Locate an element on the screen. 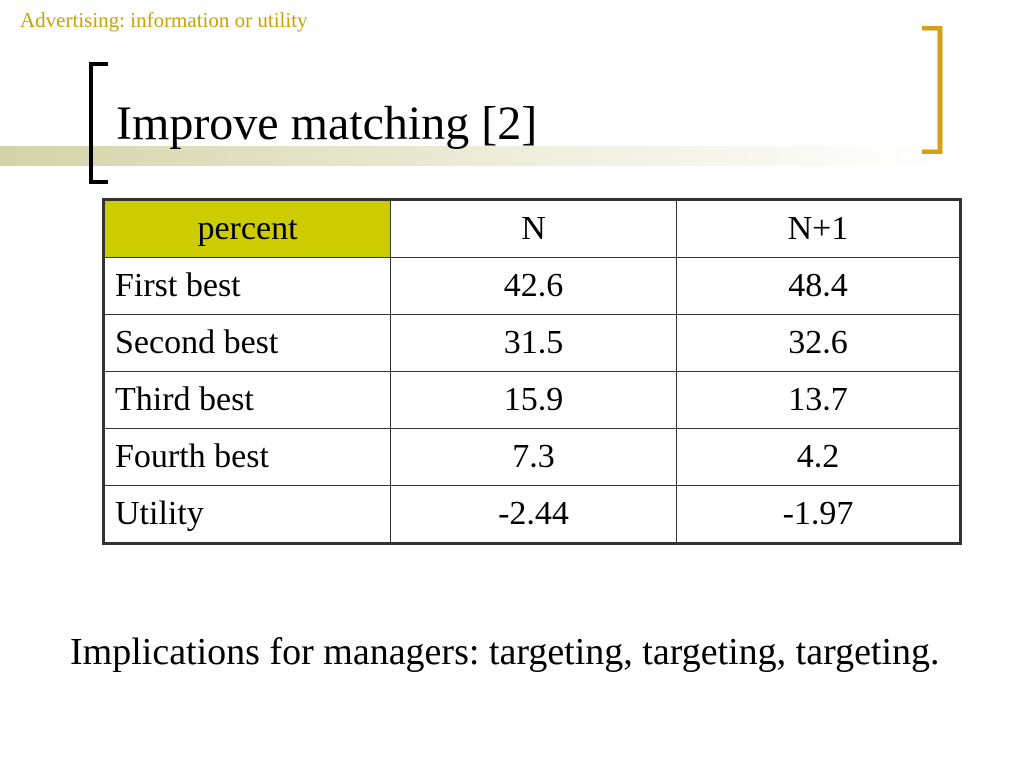  table-row: Third best 15.9 13.7 is located at coordinates (532, 400).